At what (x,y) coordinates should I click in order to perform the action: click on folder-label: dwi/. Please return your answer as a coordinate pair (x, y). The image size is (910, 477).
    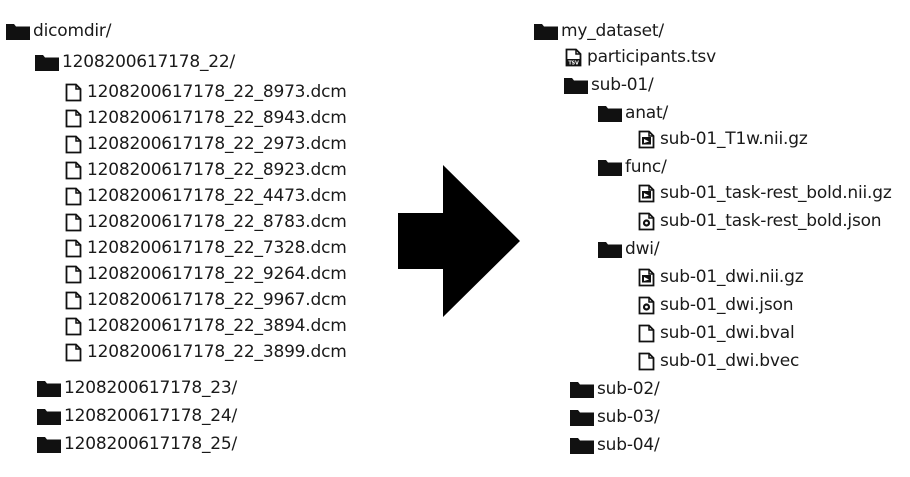
    Looking at the image, I should click on (642, 249).